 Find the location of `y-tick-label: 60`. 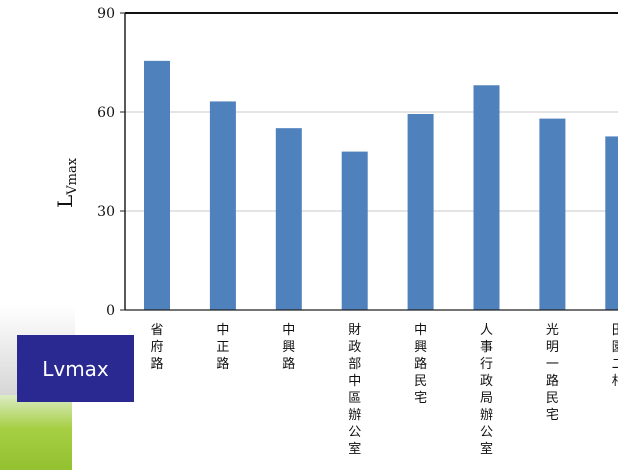

y-tick-label: 60 is located at coordinates (106, 113).